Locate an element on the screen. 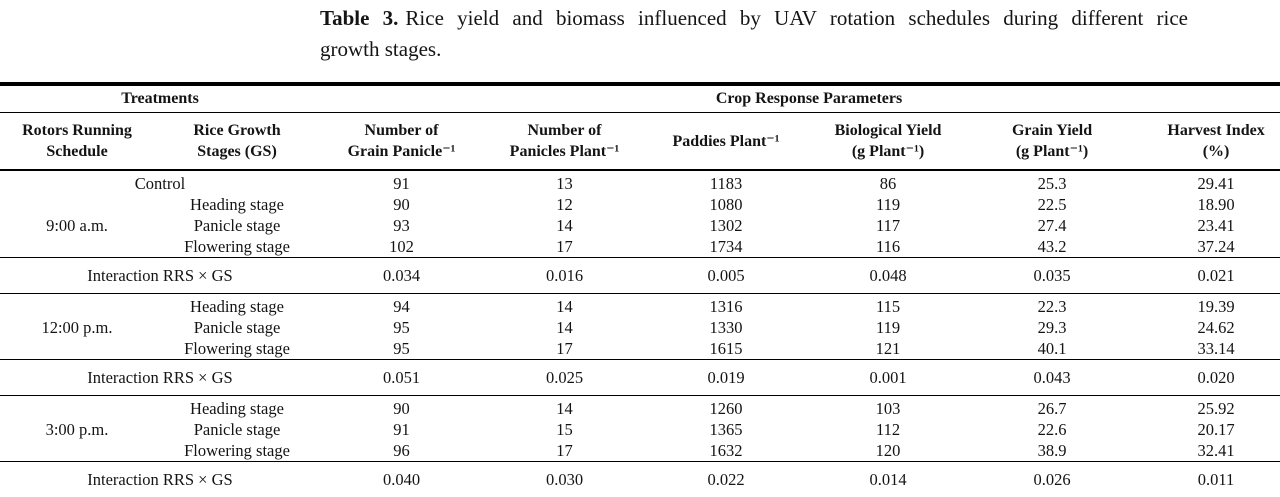  value-cell: 116 is located at coordinates (888, 246).